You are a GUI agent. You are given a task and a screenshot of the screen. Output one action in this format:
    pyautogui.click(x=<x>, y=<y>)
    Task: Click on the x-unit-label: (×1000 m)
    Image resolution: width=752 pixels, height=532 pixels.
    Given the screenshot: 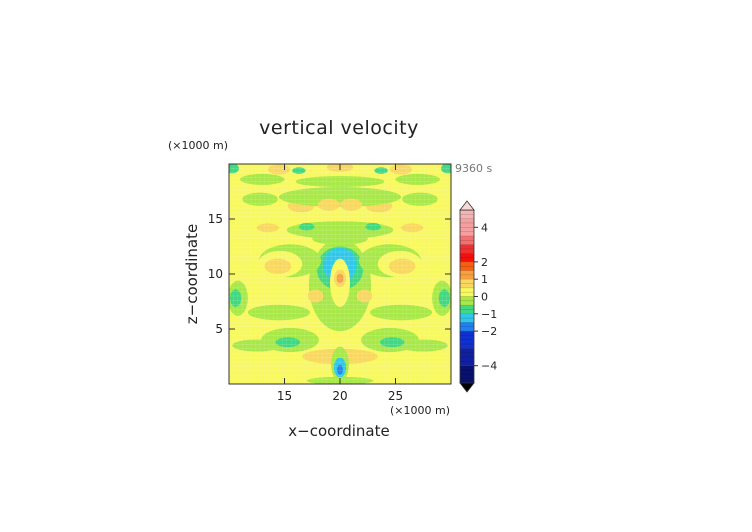 What is the action you would take?
    pyautogui.click(x=420, y=410)
    